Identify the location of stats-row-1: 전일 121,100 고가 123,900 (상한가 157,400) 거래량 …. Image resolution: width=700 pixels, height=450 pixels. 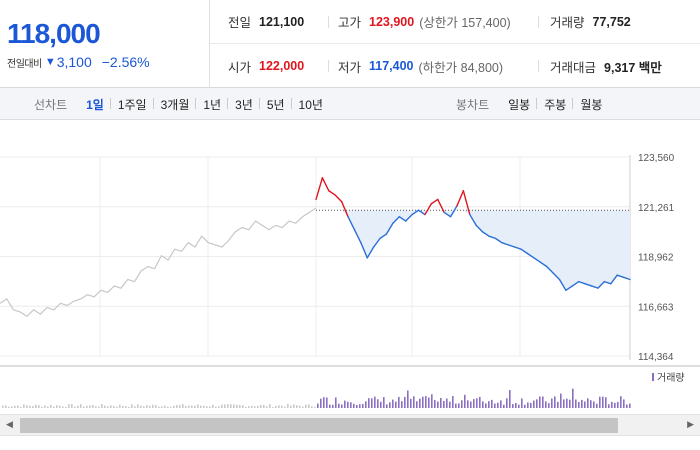
(455, 22).